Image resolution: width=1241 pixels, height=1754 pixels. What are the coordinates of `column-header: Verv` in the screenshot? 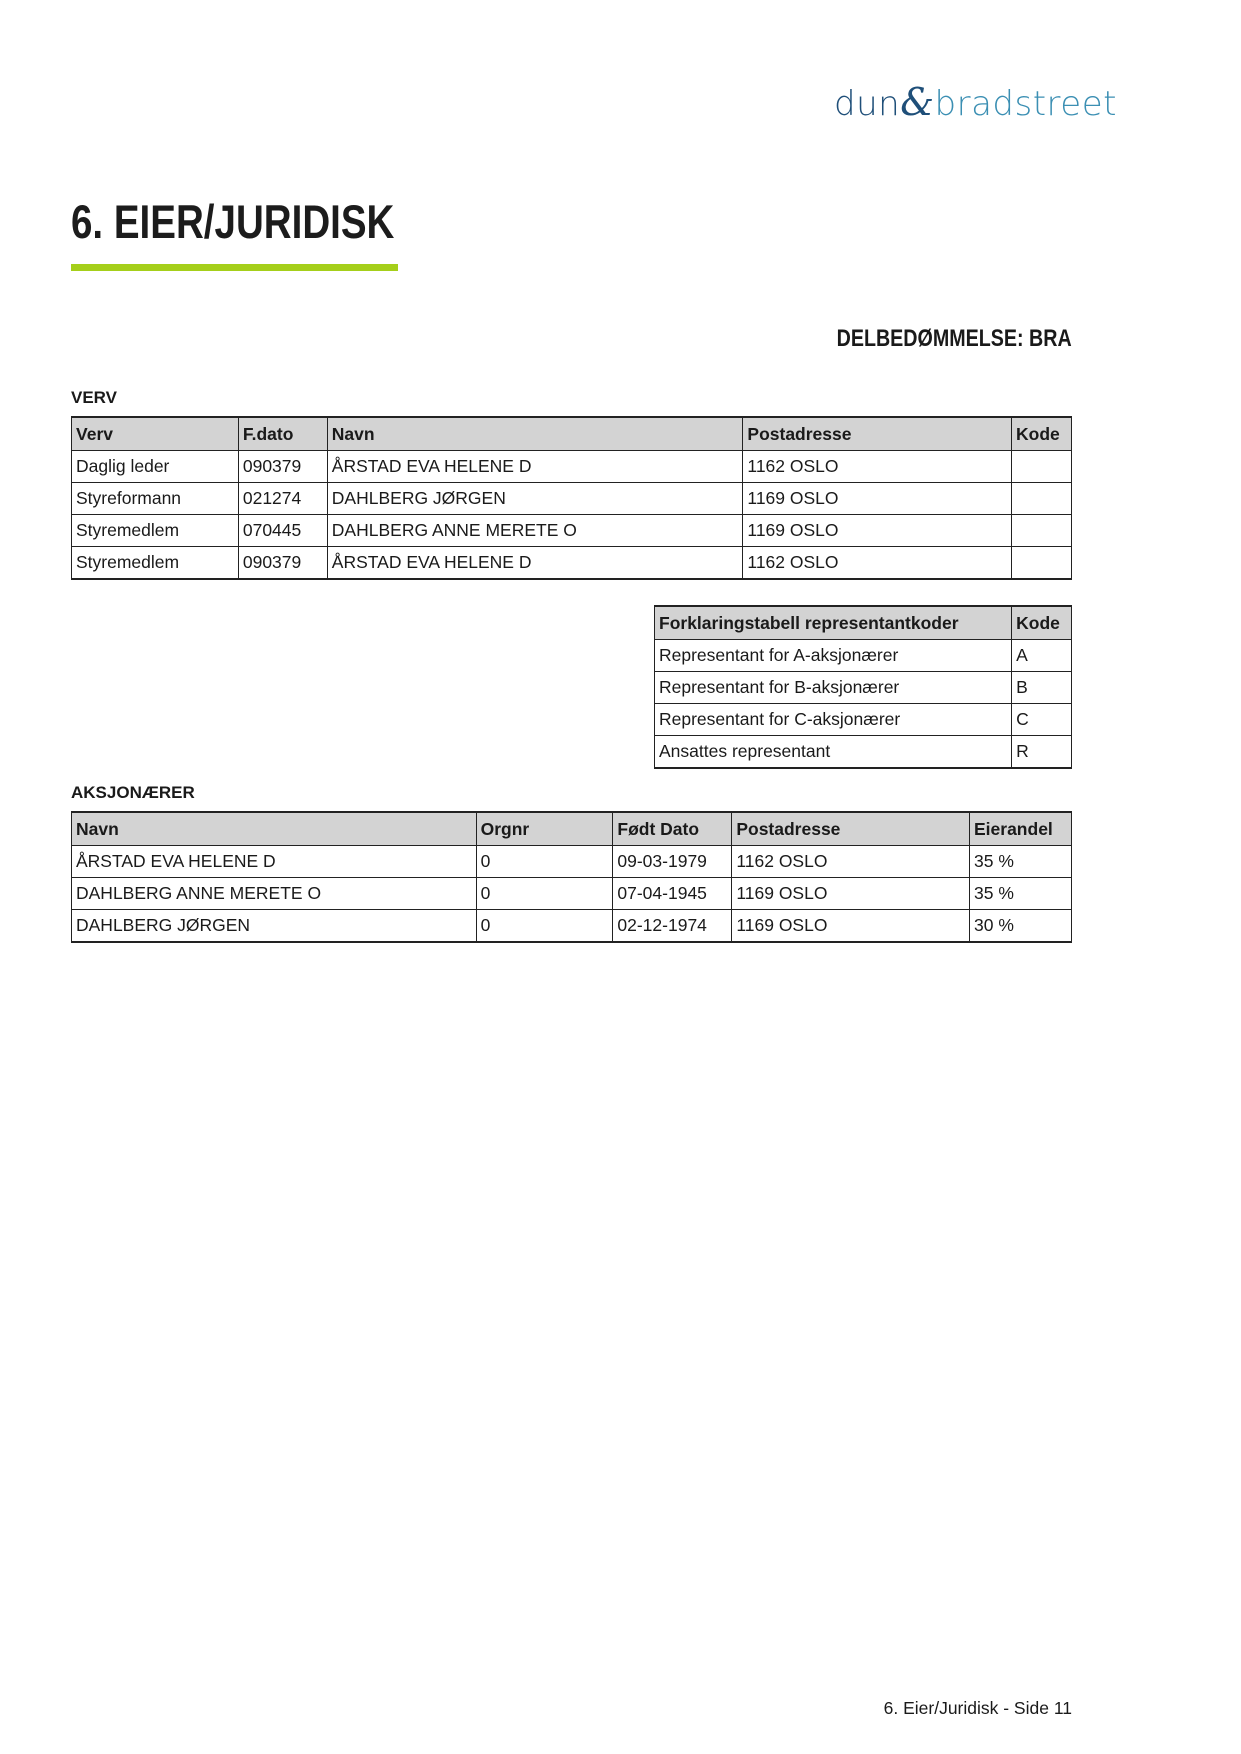 It's located at (155, 433).